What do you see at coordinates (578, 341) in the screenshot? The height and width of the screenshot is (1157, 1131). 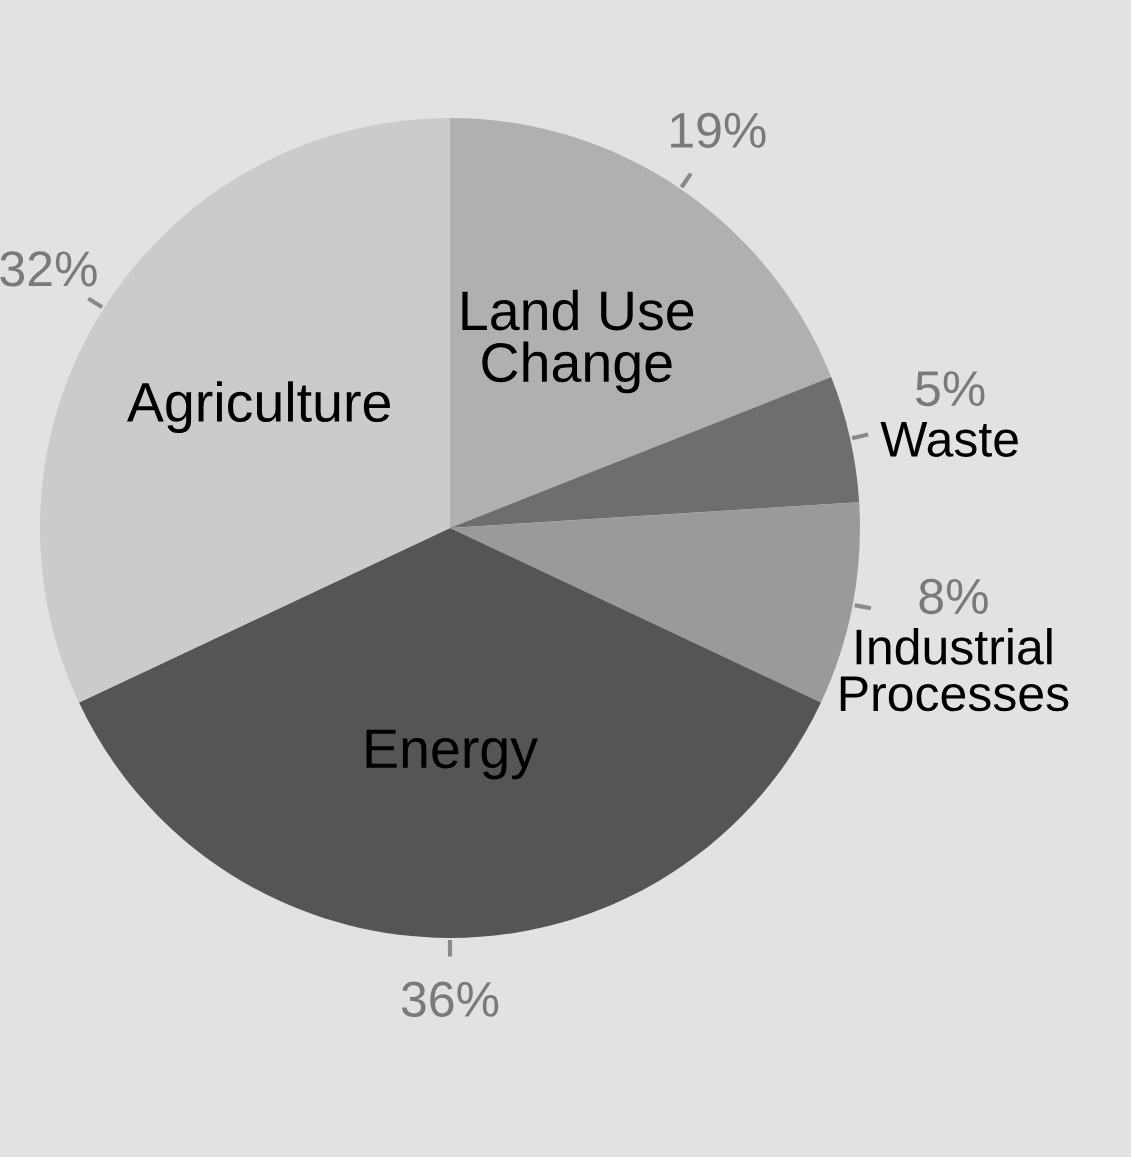 I see `slice-label: Land Use Change` at bounding box center [578, 341].